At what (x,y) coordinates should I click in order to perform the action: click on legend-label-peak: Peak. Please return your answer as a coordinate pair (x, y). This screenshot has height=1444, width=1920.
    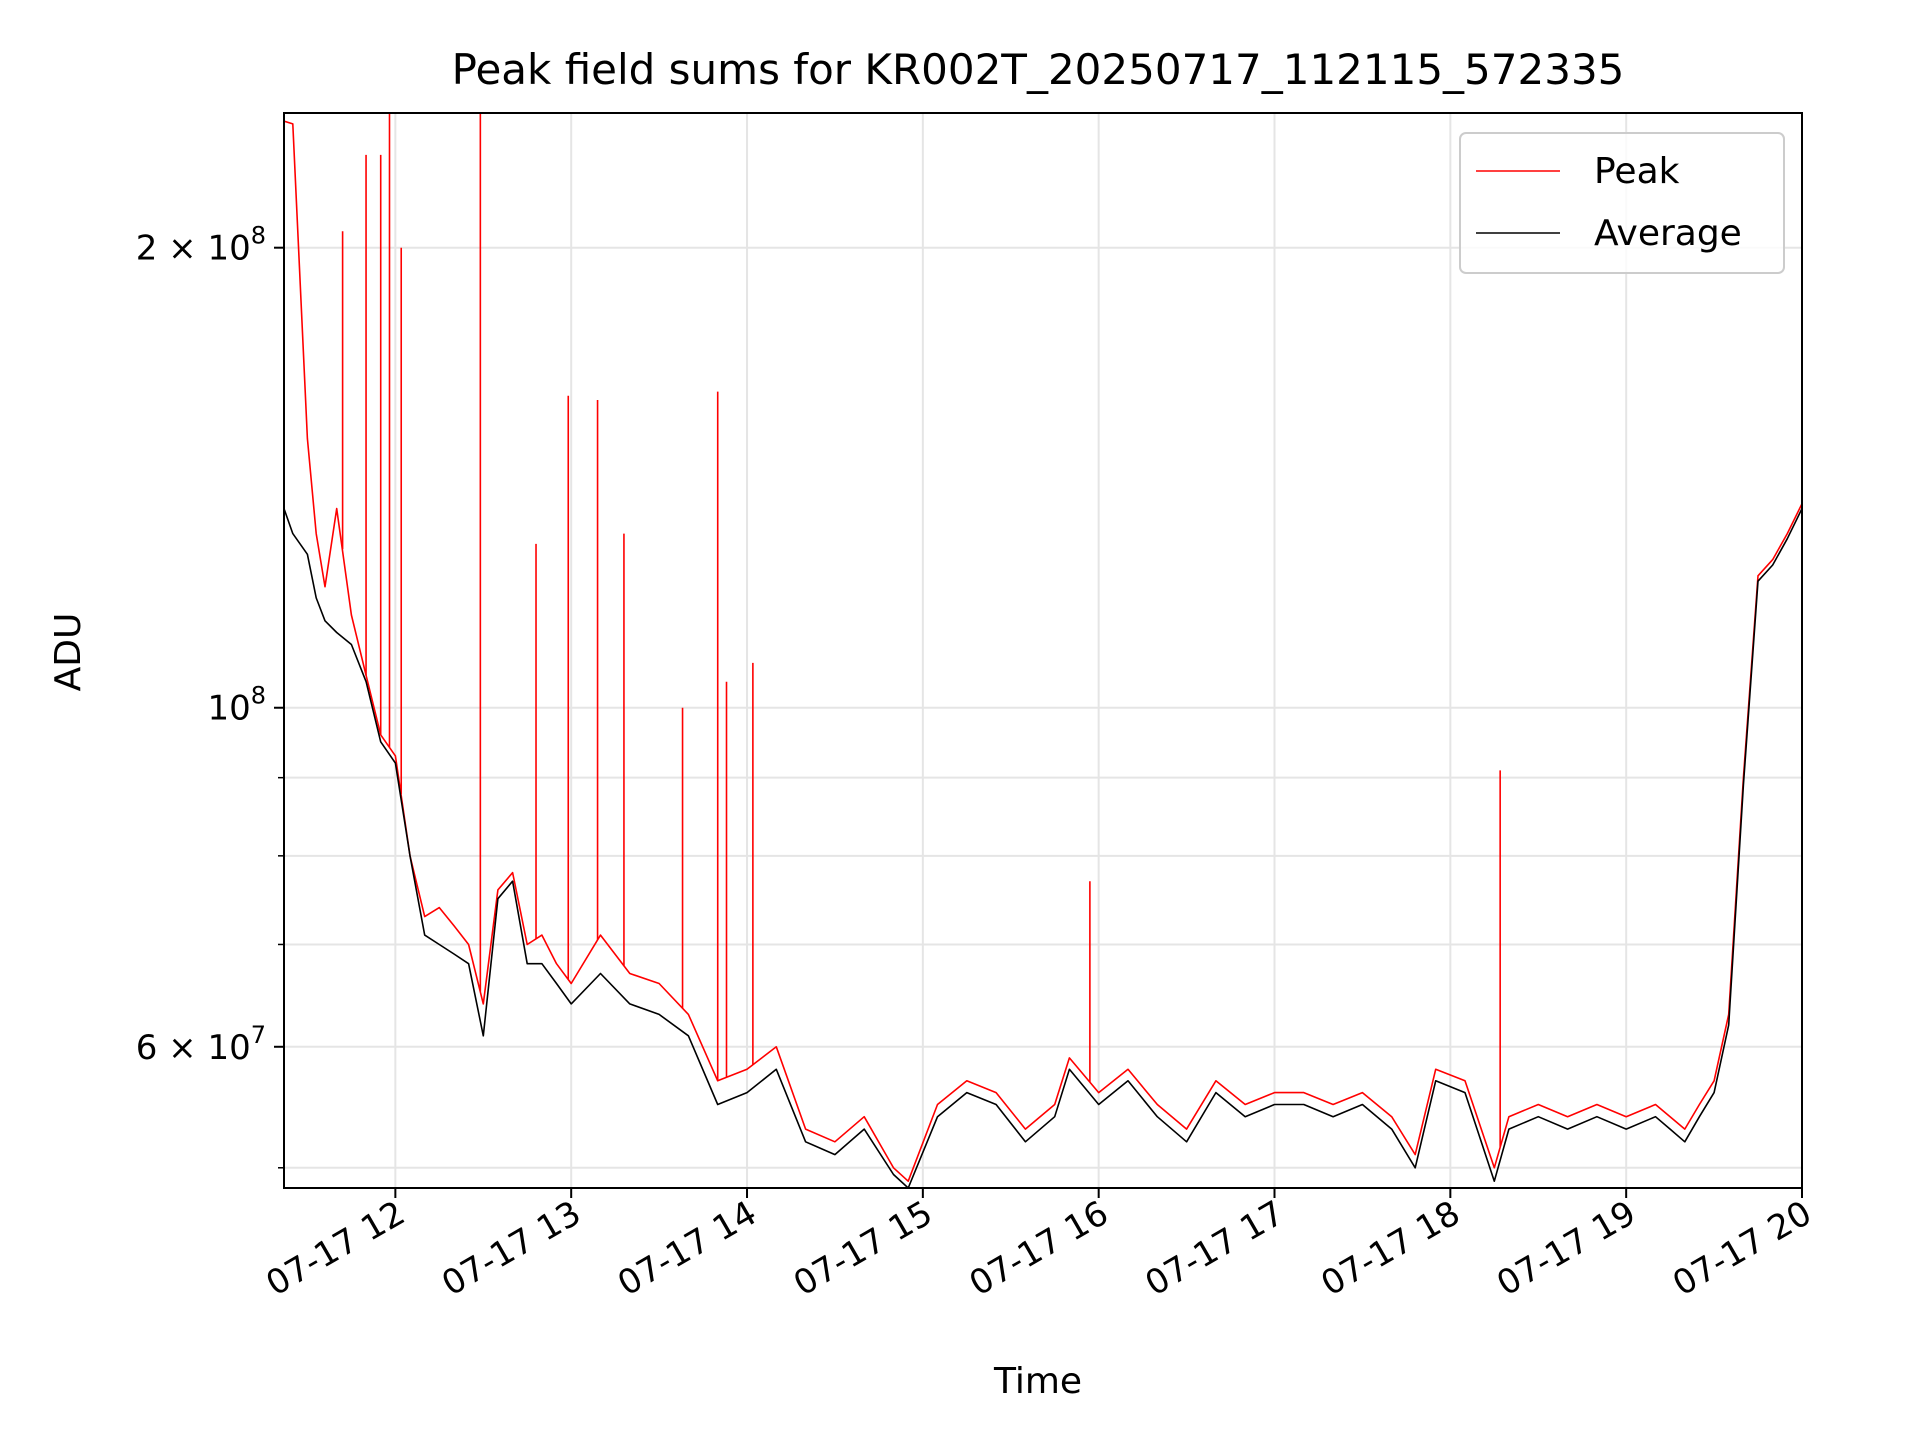
    Looking at the image, I should click on (1637, 171).